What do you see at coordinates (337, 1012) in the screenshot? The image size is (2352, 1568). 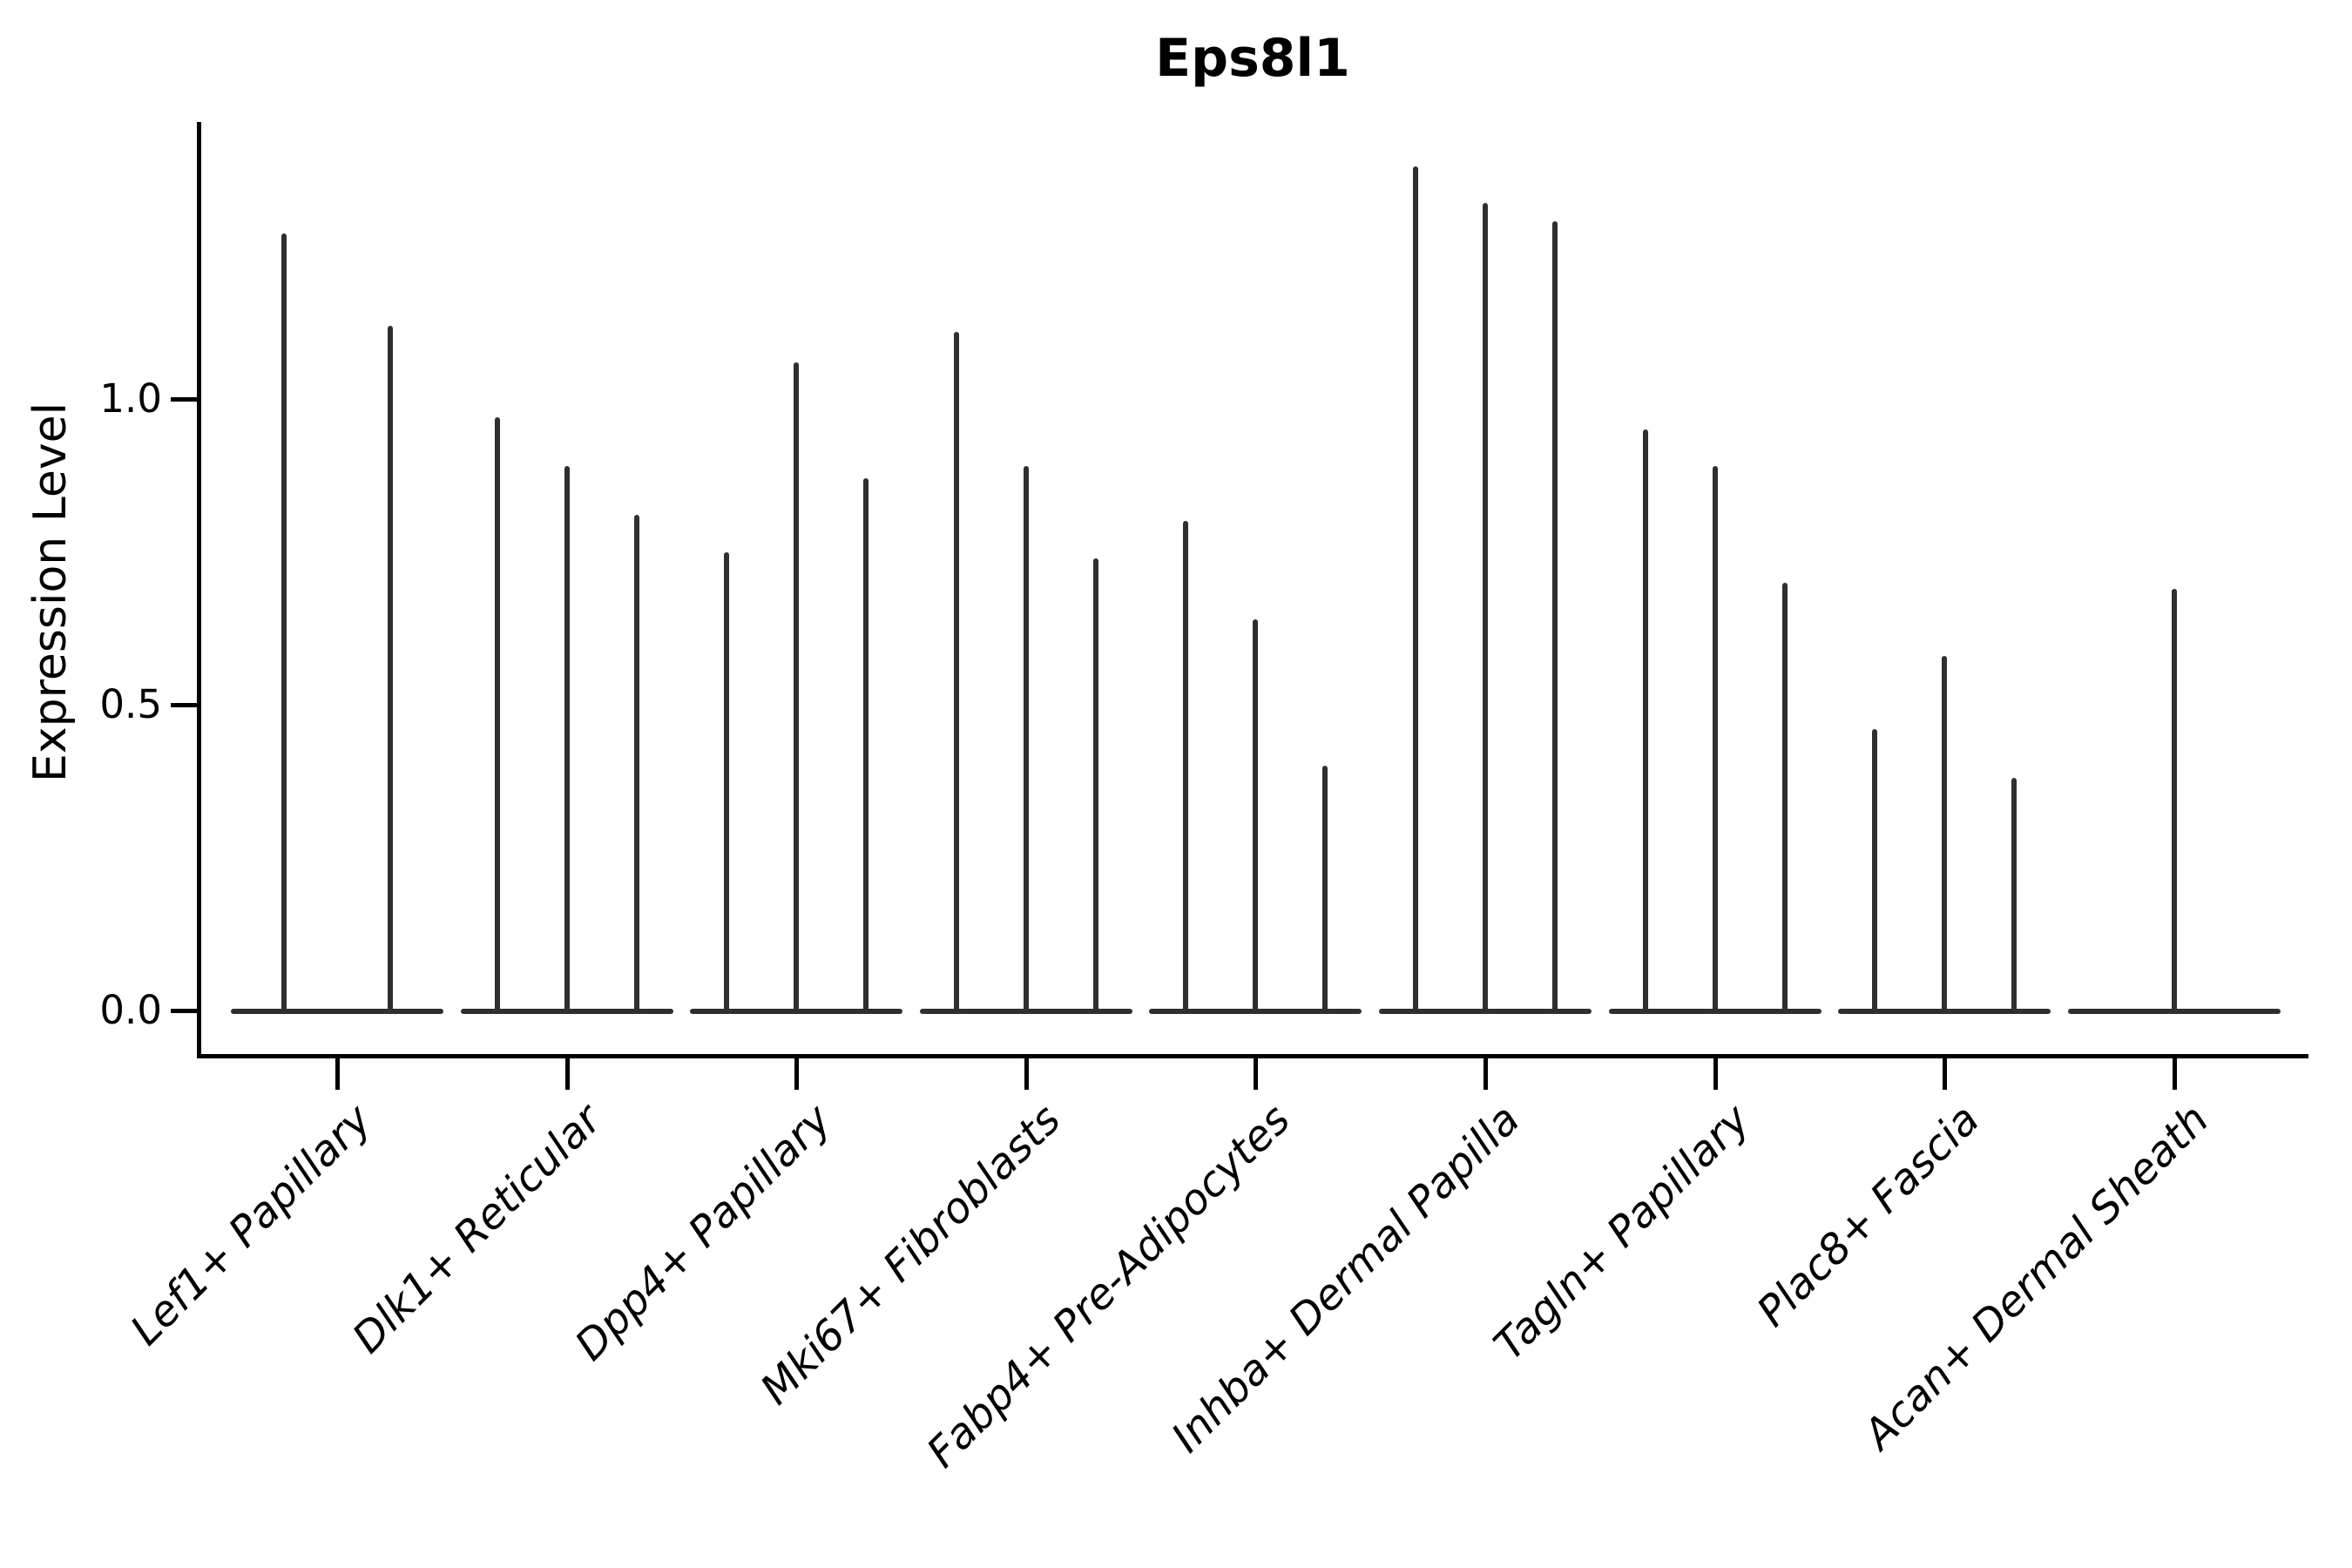 I see `violin-base` at bounding box center [337, 1012].